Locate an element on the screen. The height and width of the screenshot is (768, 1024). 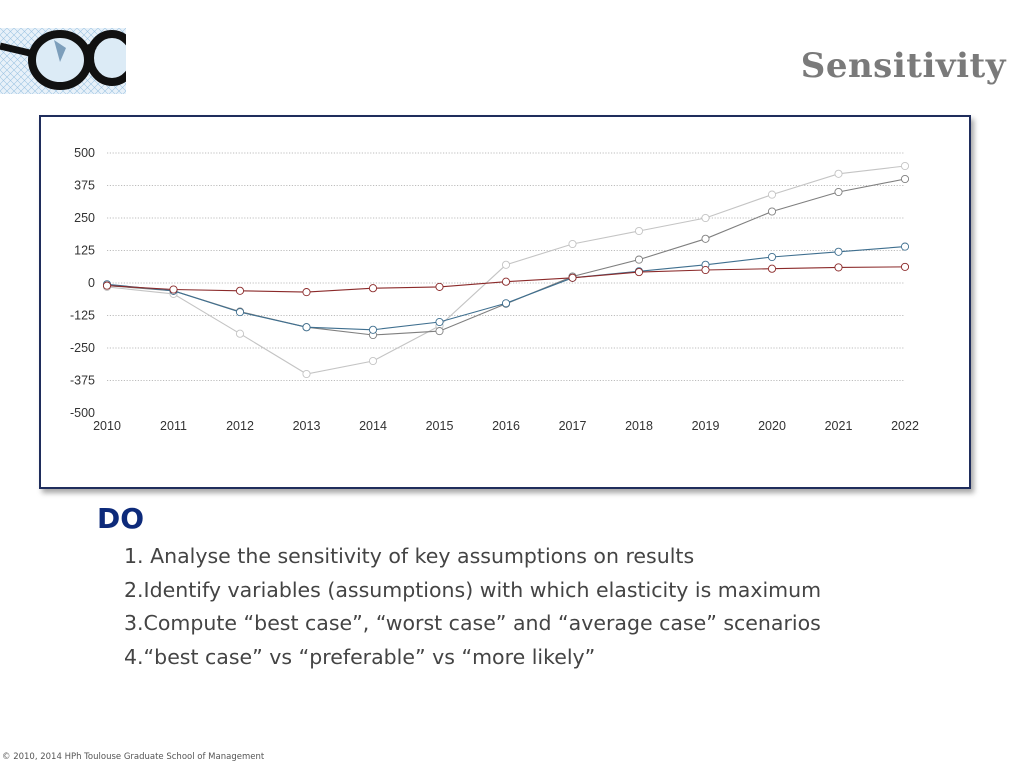
x-tick-label: 2020 is located at coordinates (772, 426).